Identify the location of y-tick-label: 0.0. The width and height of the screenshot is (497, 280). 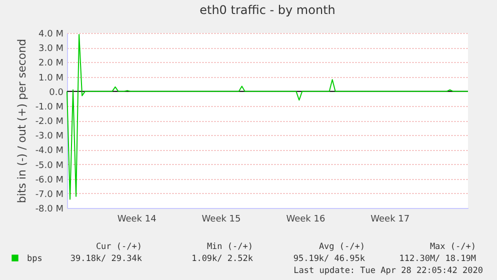
(56, 93).